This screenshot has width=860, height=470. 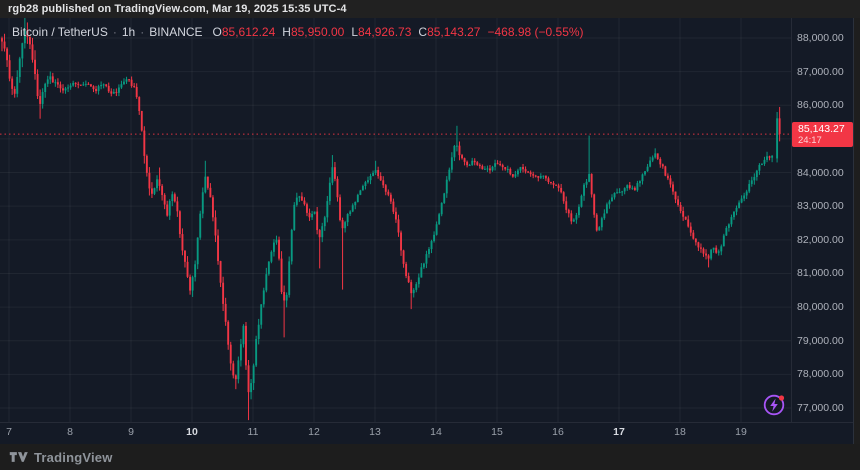 I want to click on x-axis-label: 9, so click(x=131, y=432).